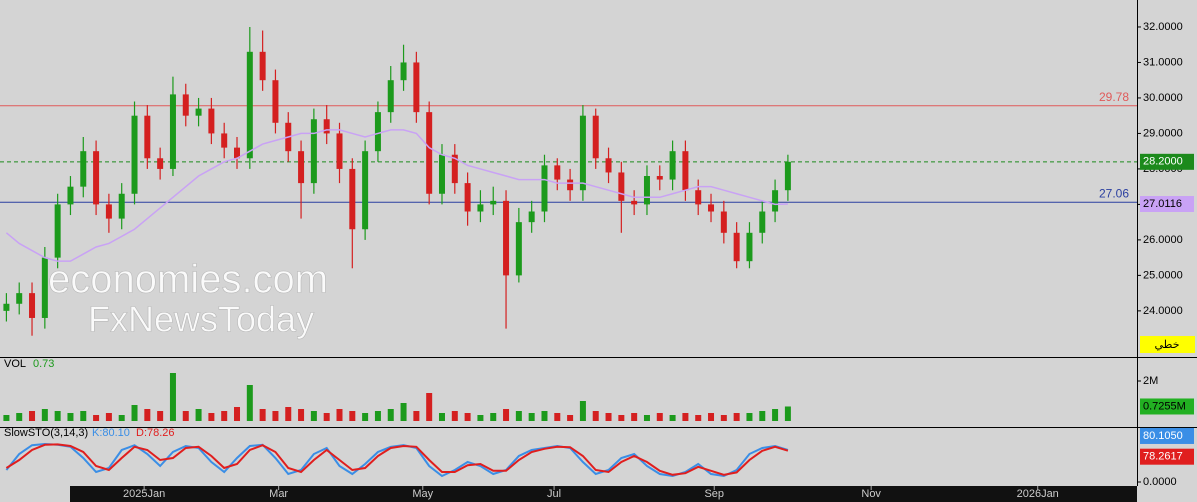  What do you see at coordinates (1150, 381) in the screenshot?
I see `y-tick-label: 2M` at bounding box center [1150, 381].